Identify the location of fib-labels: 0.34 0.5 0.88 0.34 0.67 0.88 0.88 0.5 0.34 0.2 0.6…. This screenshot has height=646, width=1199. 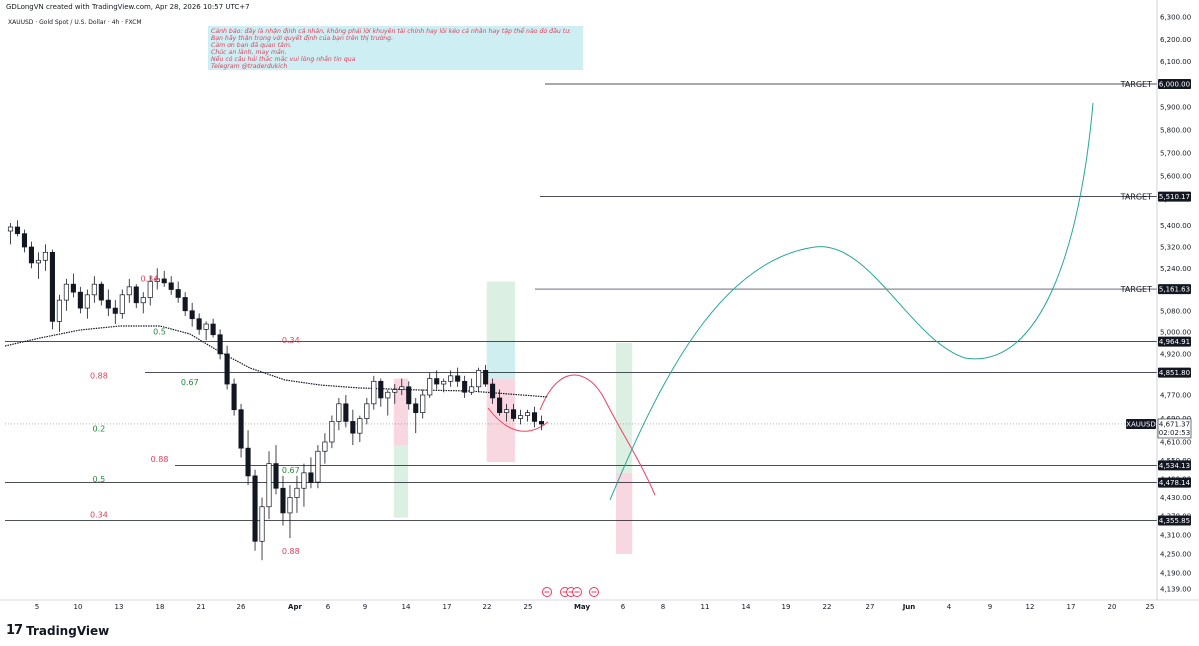
(195, 415).